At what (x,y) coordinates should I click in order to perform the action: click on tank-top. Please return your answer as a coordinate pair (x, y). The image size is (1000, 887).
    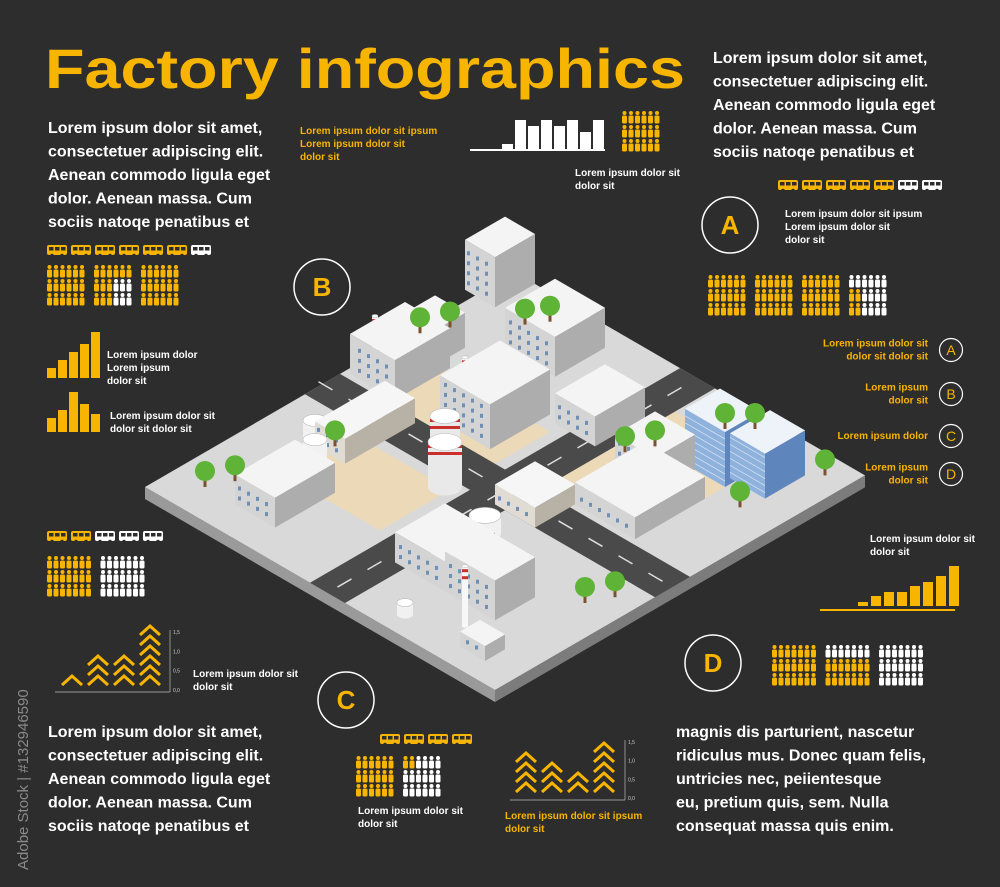
    Looking at the image, I should click on (445, 416).